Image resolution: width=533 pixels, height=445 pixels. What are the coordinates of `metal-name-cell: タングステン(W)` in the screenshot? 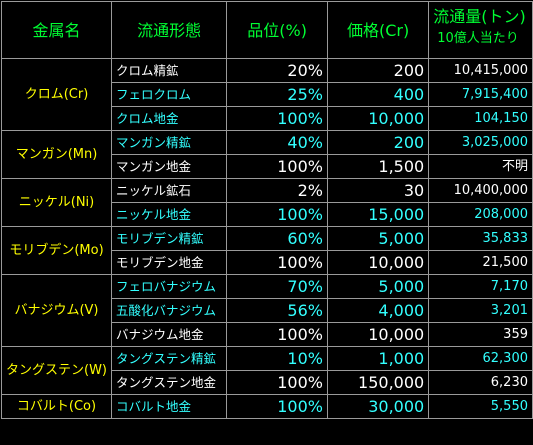 It's located at (56, 370).